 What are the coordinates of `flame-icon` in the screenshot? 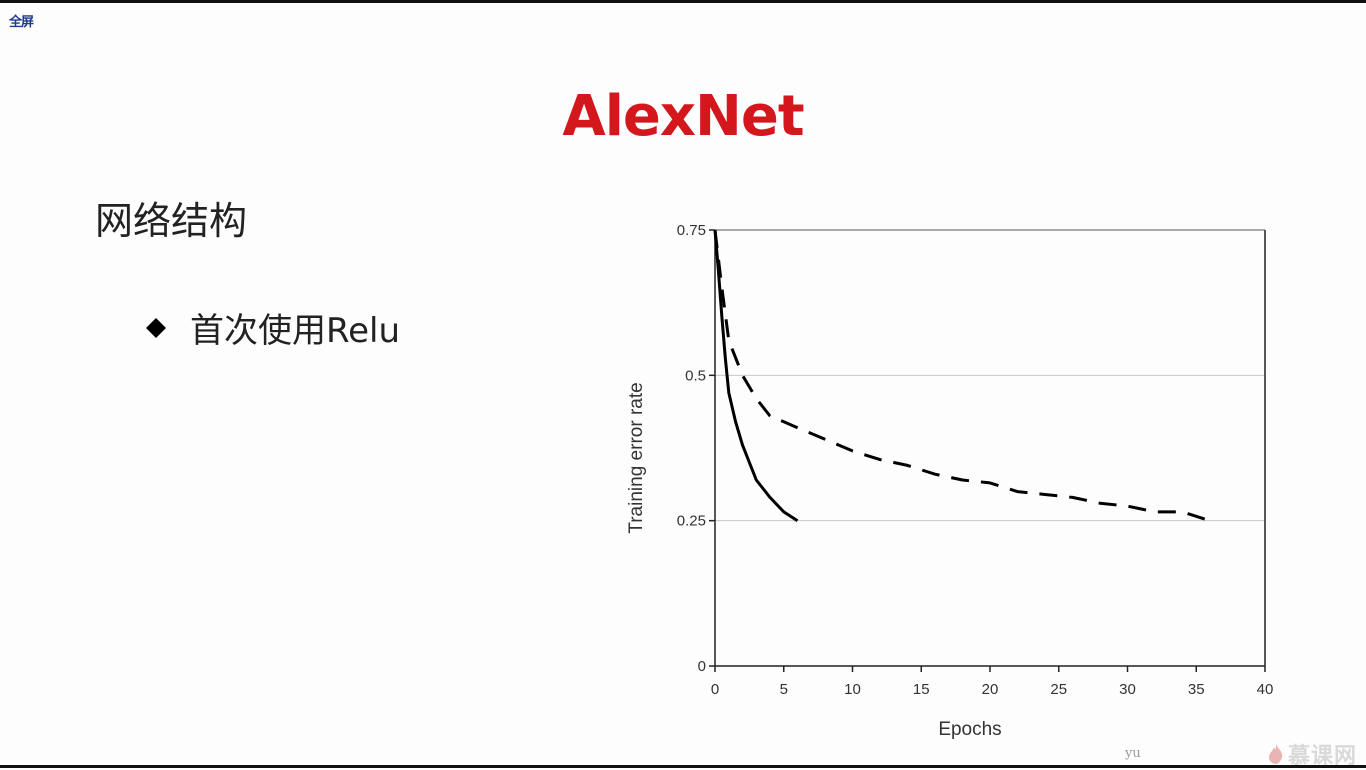 It's located at (1276, 754).